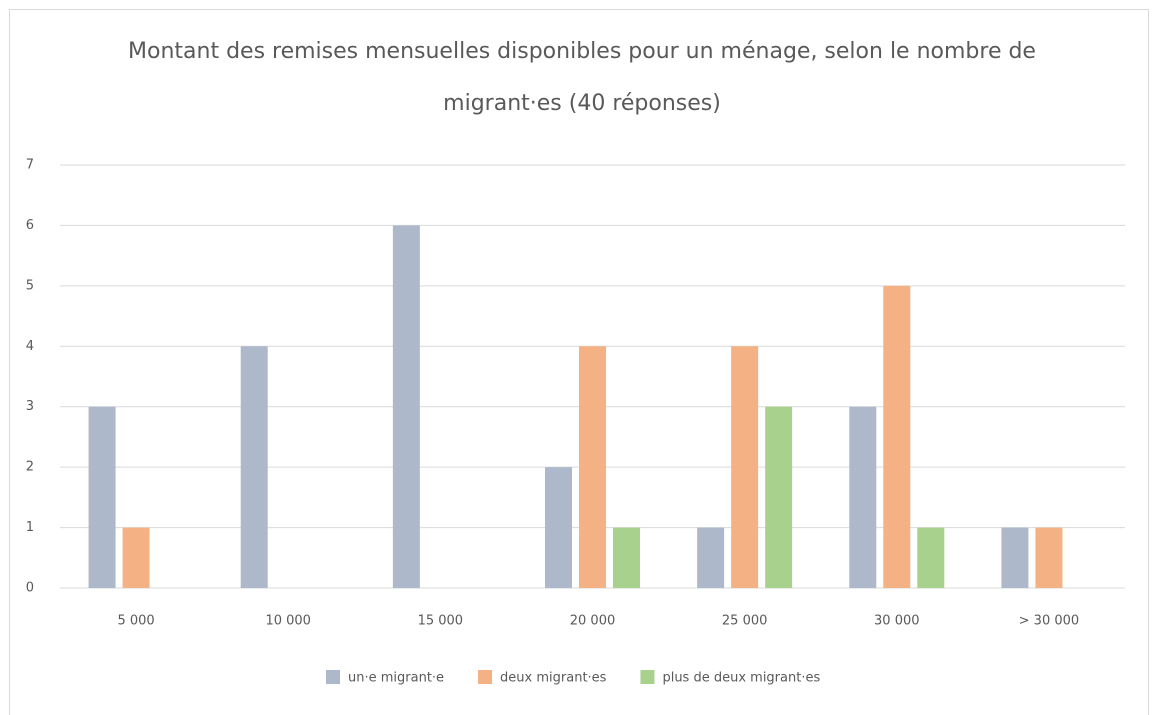 This screenshot has height=715, width=1154. I want to click on legend-label: un·e migrant·e, so click(396, 678).